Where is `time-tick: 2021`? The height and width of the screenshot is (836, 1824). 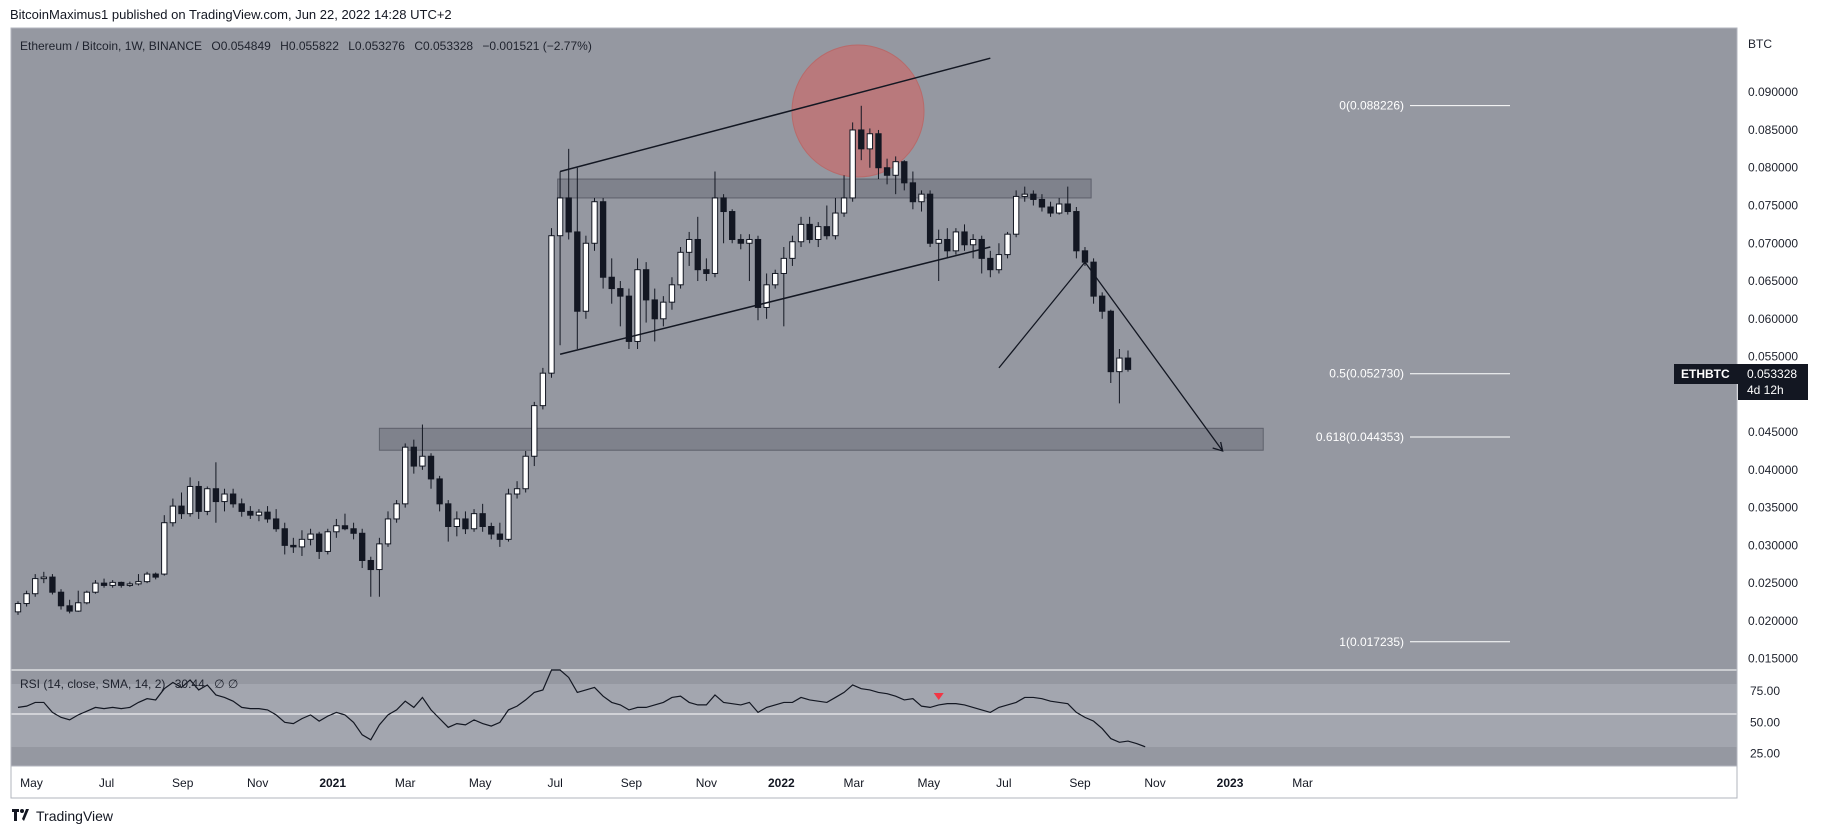
time-tick: 2021 is located at coordinates (332, 783).